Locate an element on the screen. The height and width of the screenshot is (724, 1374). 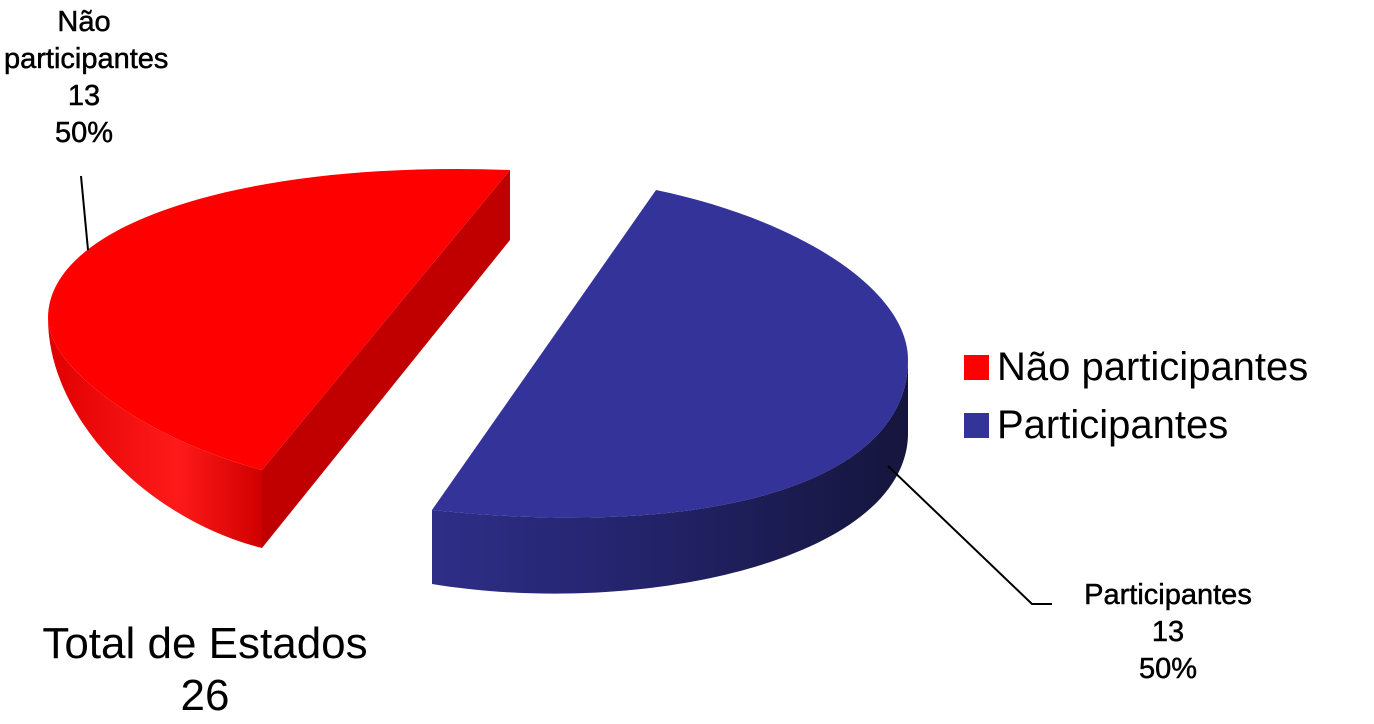
legend-item-nao-participantes: Não participantes is located at coordinates (1136, 367).